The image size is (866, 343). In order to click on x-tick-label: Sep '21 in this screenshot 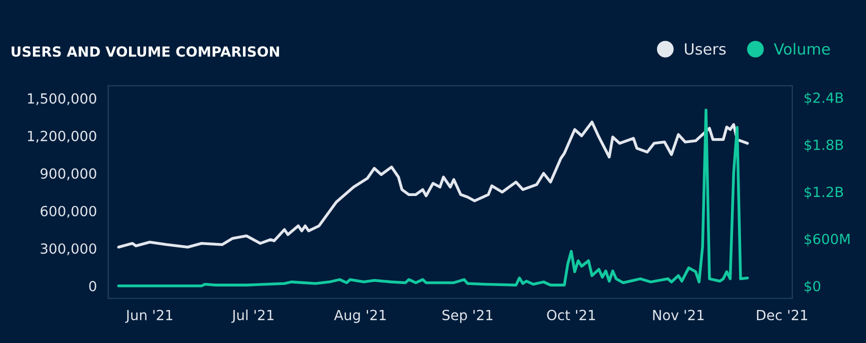, I will do `click(467, 316)`.